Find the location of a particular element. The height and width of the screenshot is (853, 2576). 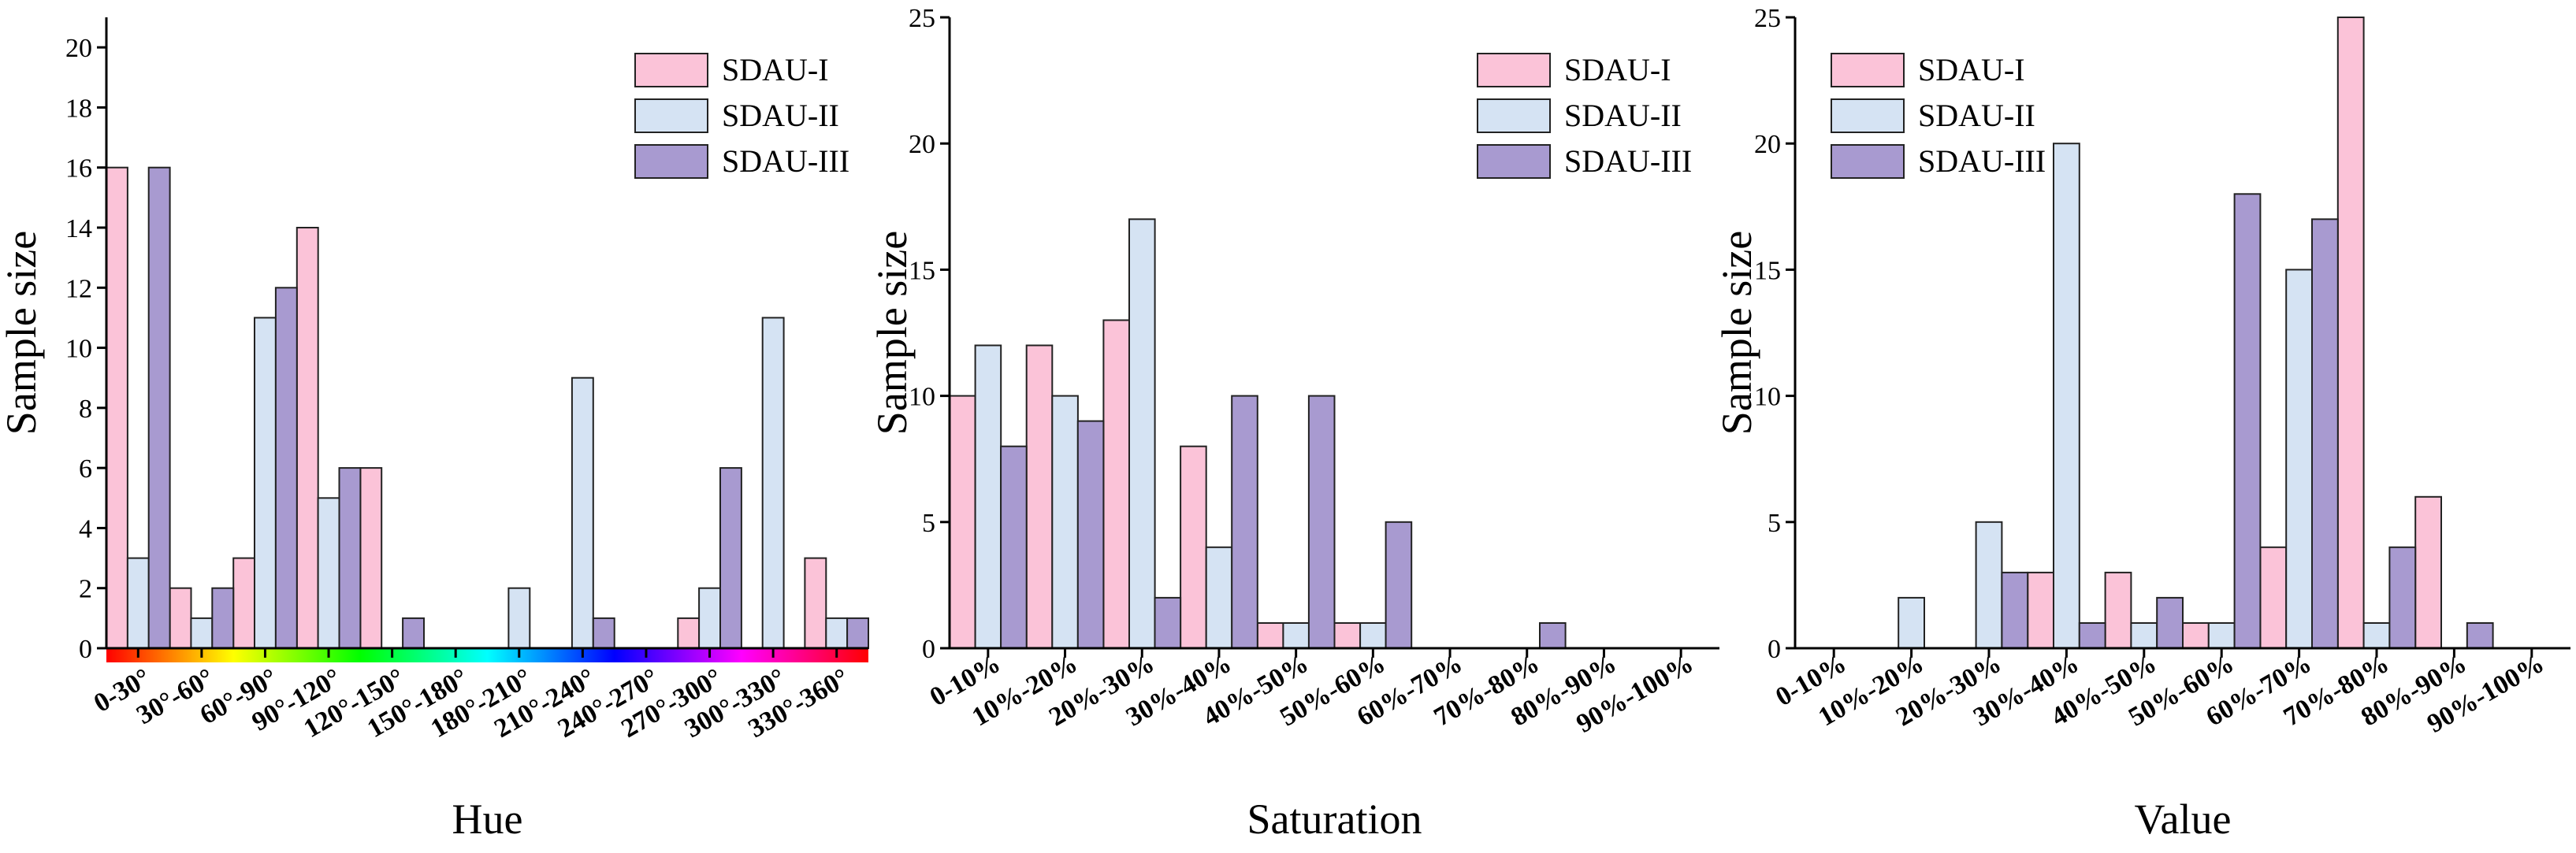

y-tick-label: 6 is located at coordinates (85, 469).